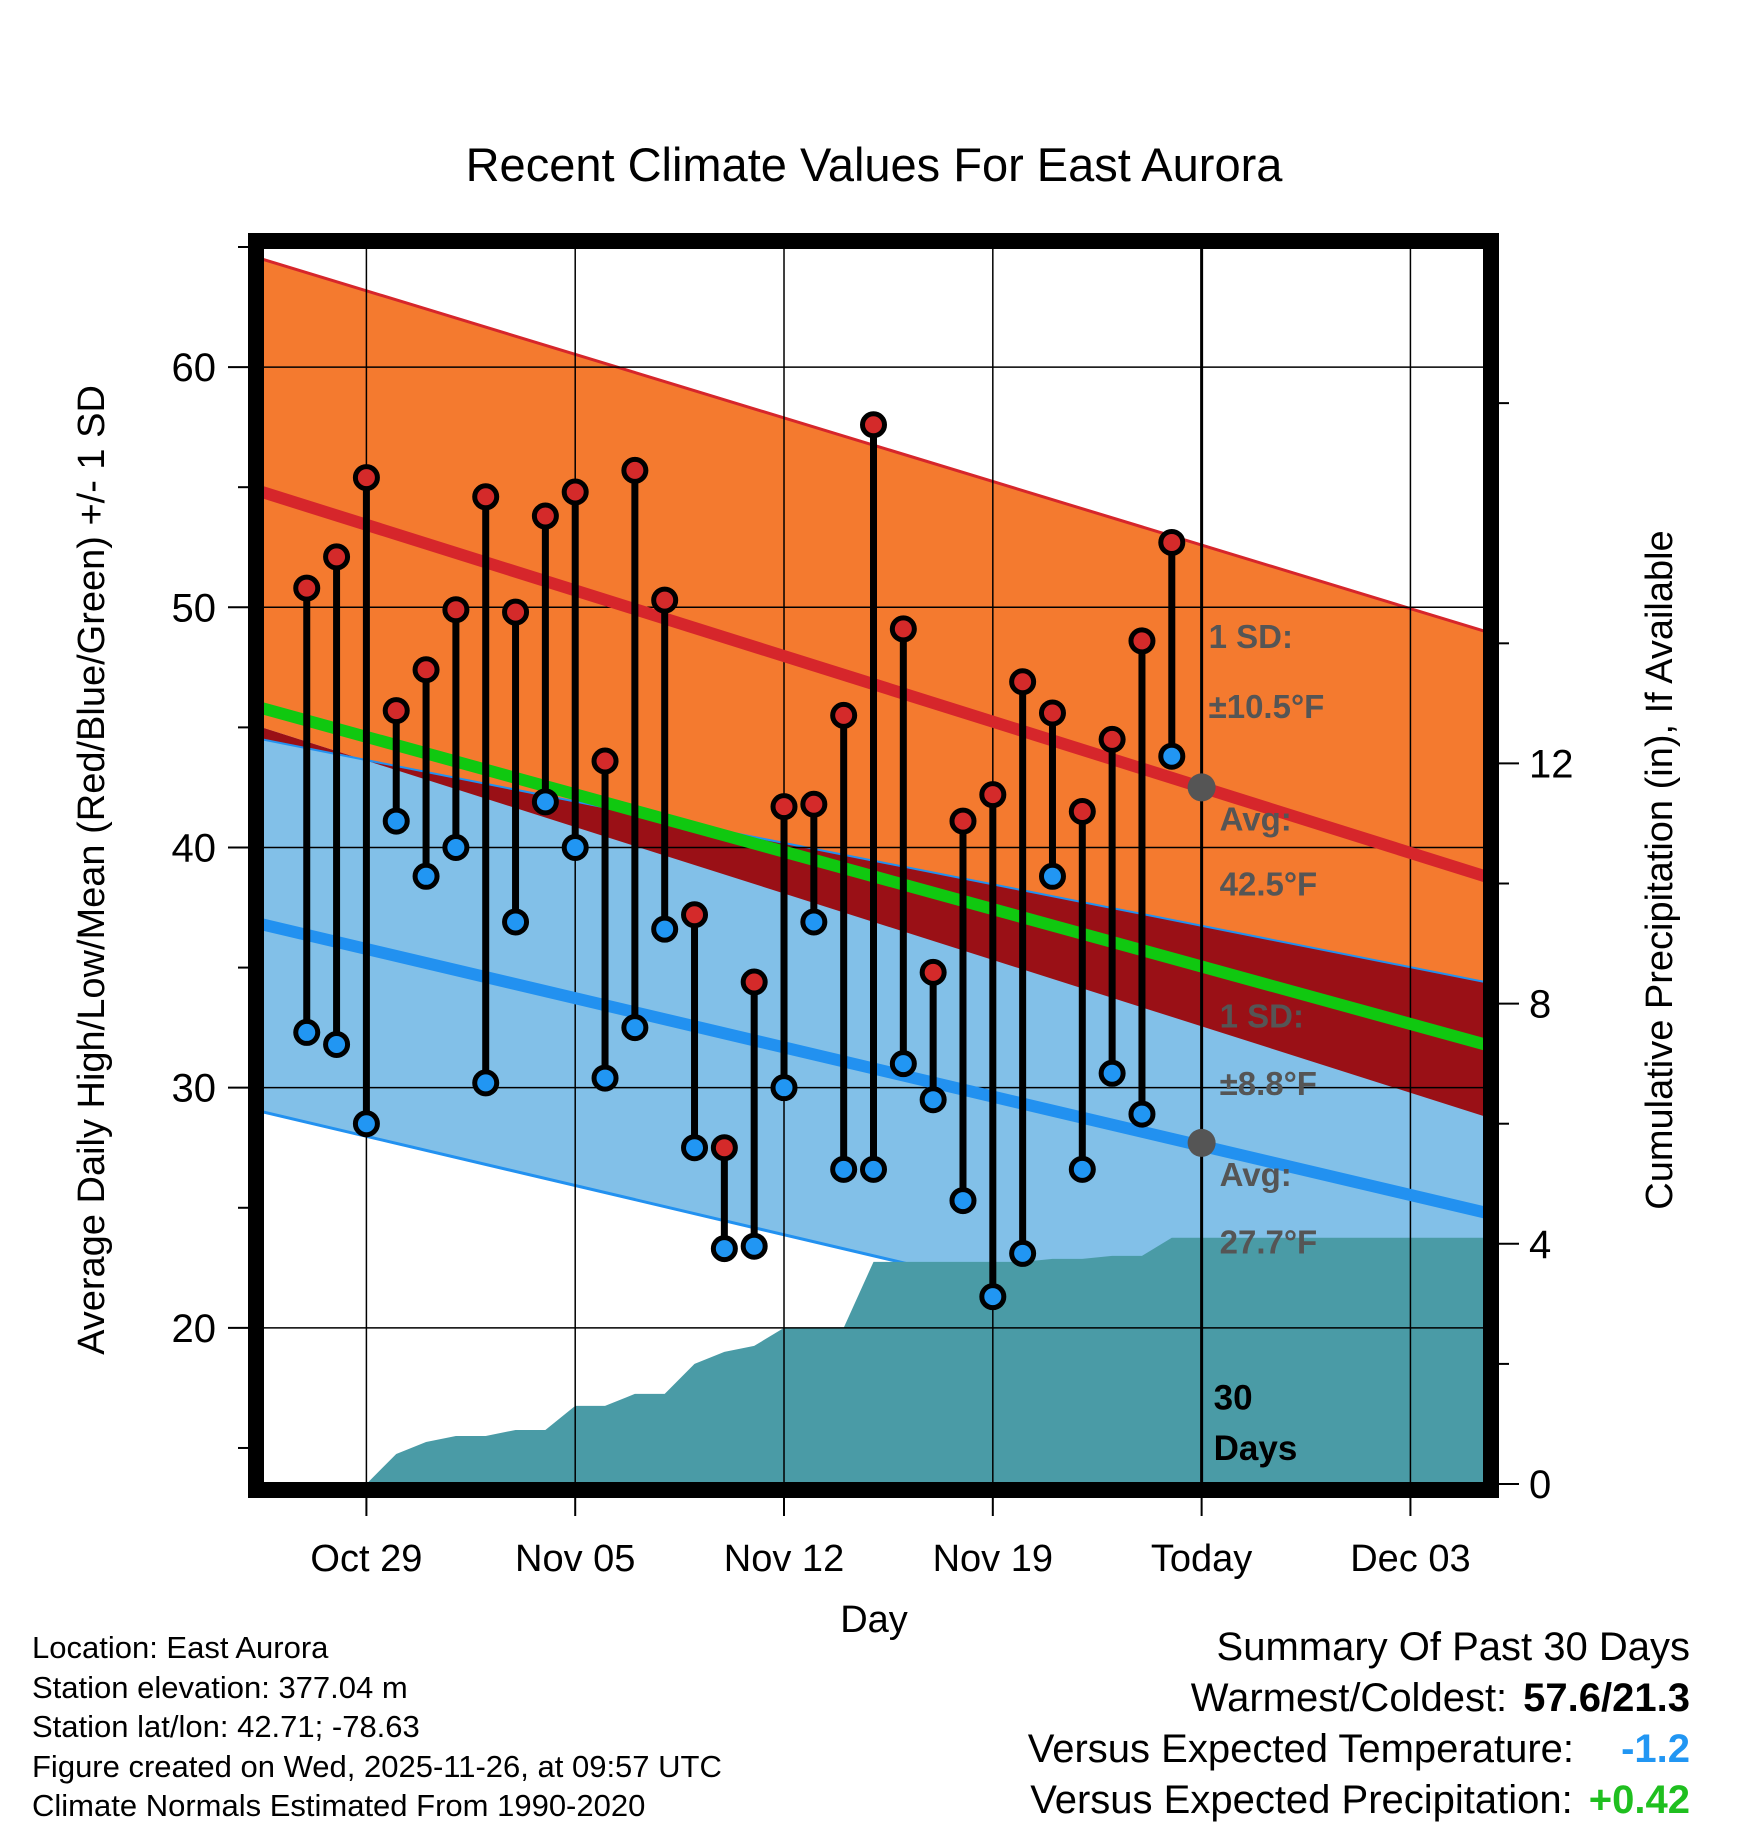  I want to click on warm-cold-row: Warmest/Coldest: 57.6/21.3, so click(1359, 1698).